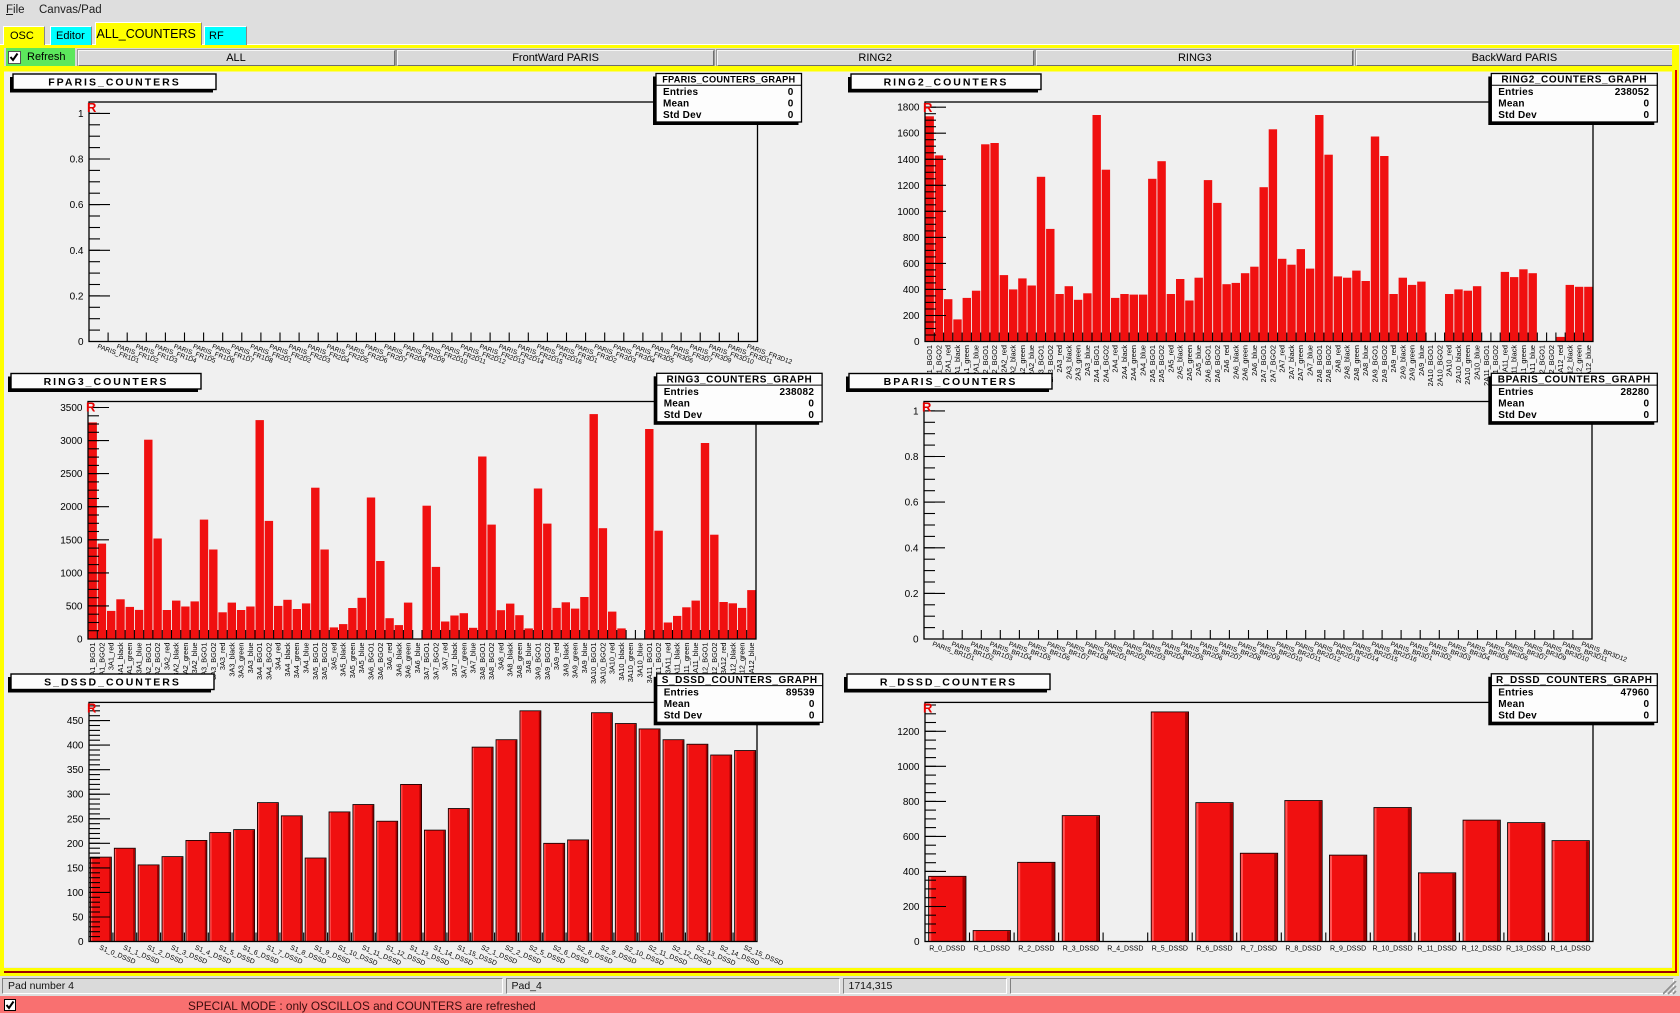  I want to click on svg-text: 2A2_BGO2, so click(994, 363).